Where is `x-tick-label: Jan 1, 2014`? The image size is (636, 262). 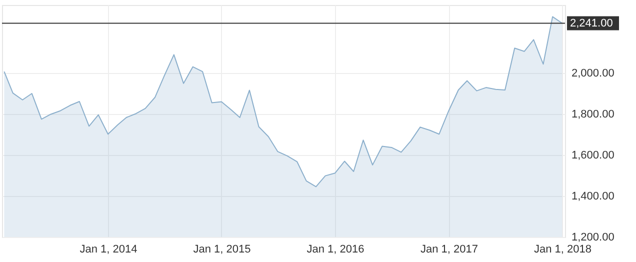 x-tick-label: Jan 1, 2014 is located at coordinates (109, 250).